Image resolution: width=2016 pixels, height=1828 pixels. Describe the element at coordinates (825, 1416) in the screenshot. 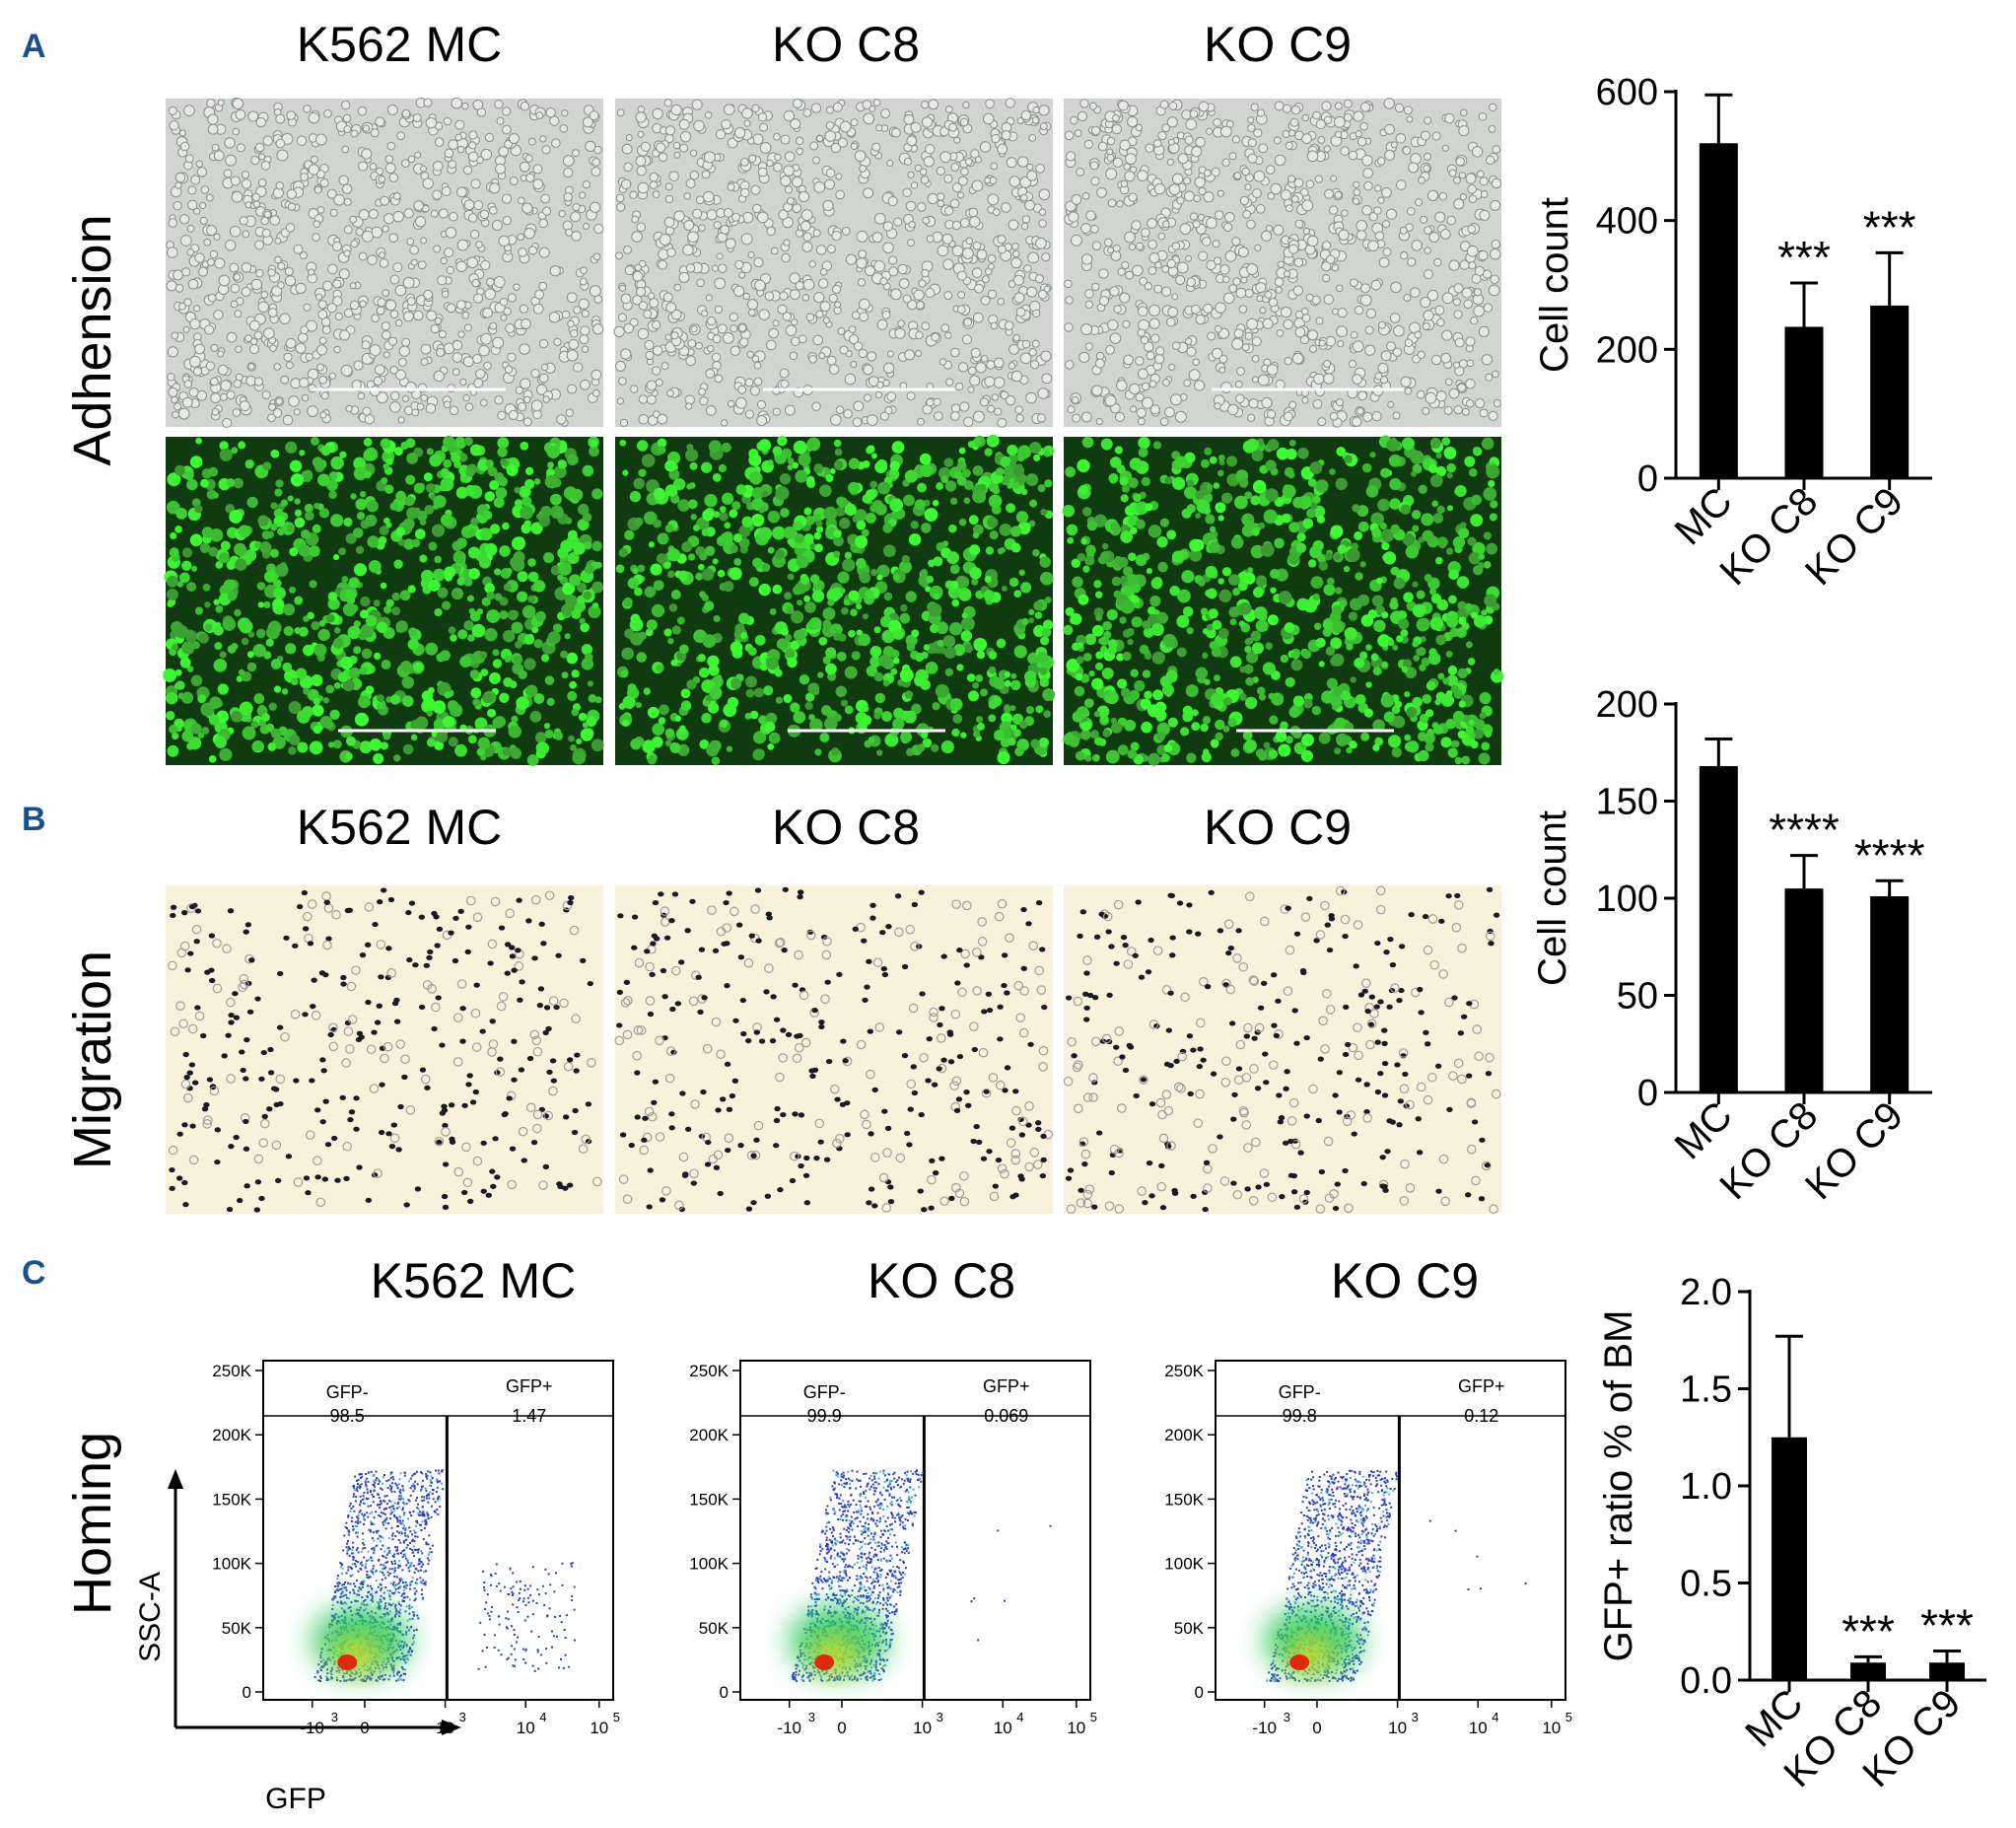

I see `gate-pct-neg: 99.9` at that location.